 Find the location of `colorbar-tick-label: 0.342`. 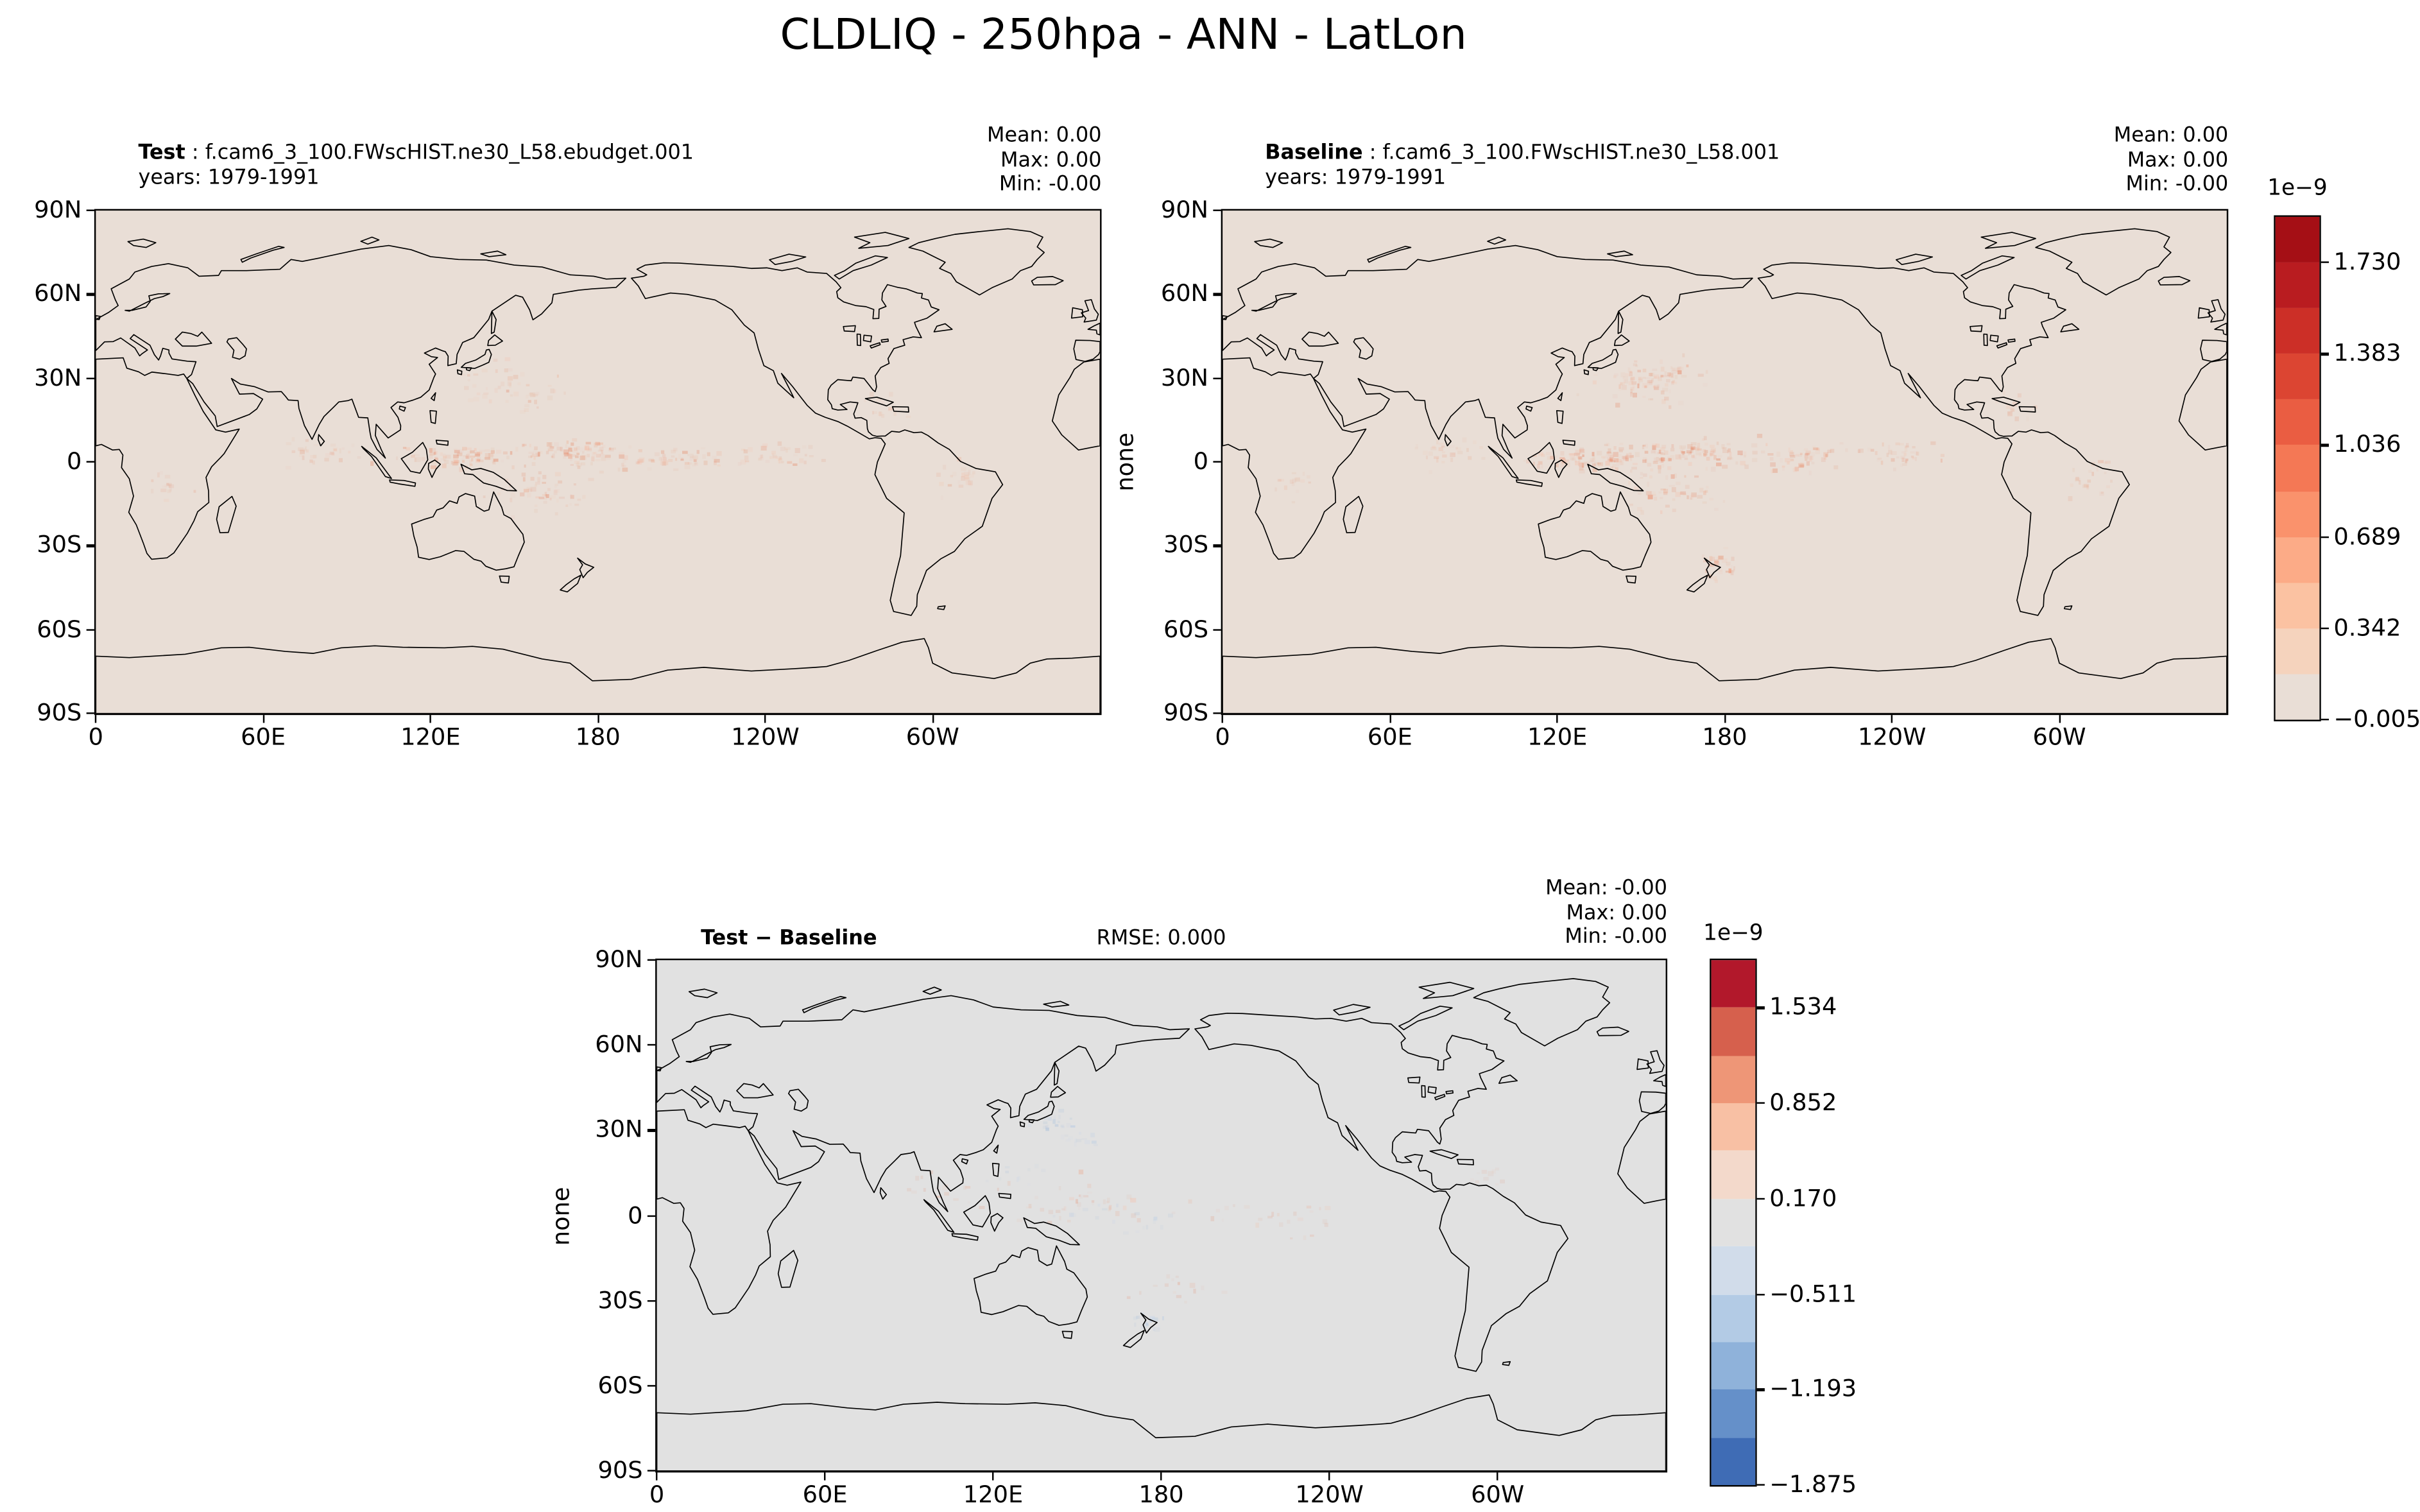

colorbar-tick-label: 0.342 is located at coordinates (2367, 627).